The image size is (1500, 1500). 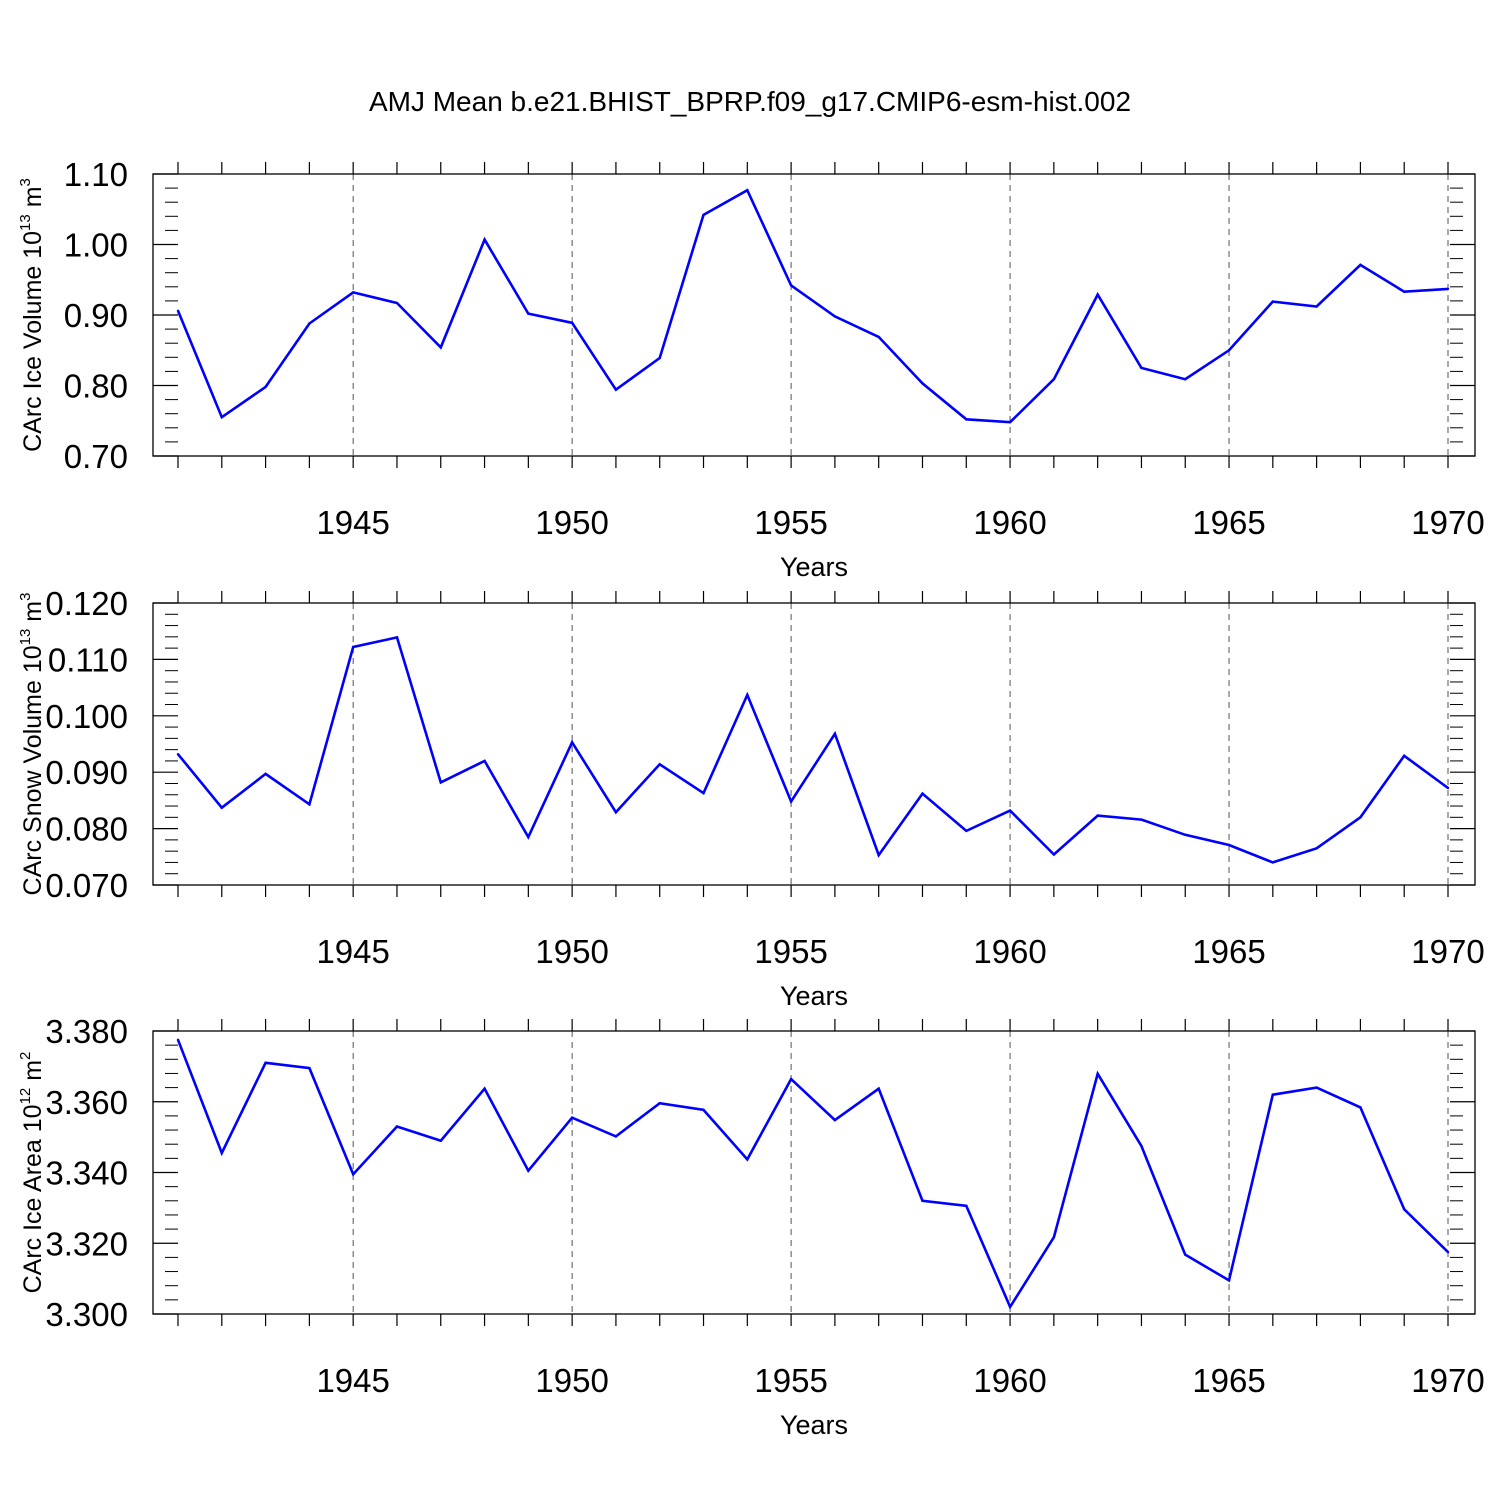 What do you see at coordinates (32, 1173) in the screenshot?
I see `y-axis-label: CArc Ice Area 1012 m2` at bounding box center [32, 1173].